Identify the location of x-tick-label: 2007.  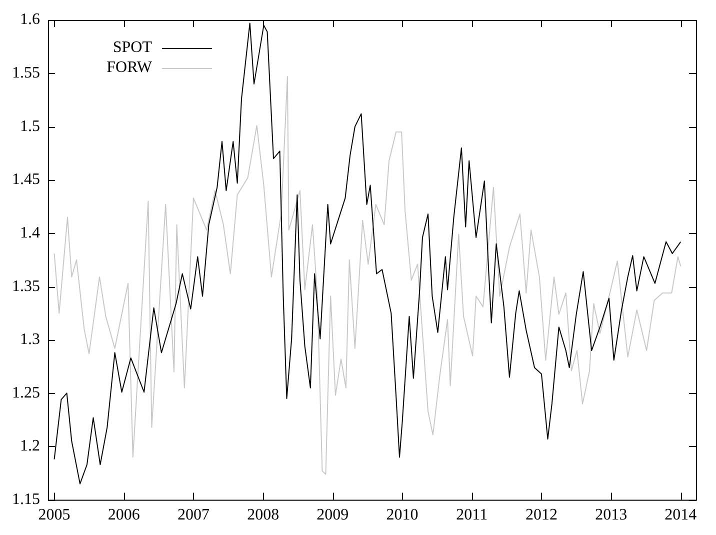
(193, 515).